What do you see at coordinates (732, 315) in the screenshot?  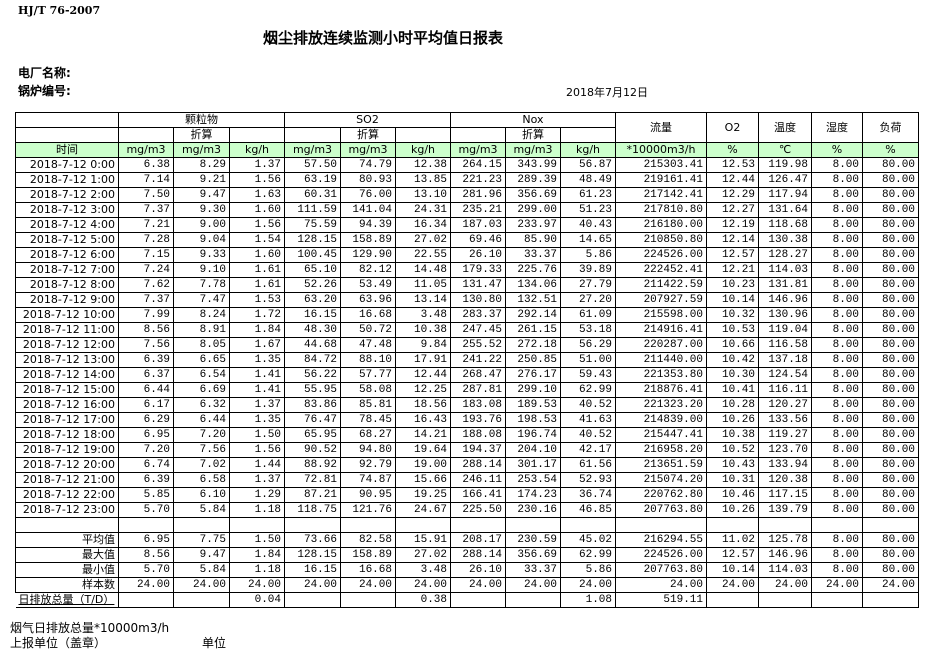 I see `value-cell: 10.32` at bounding box center [732, 315].